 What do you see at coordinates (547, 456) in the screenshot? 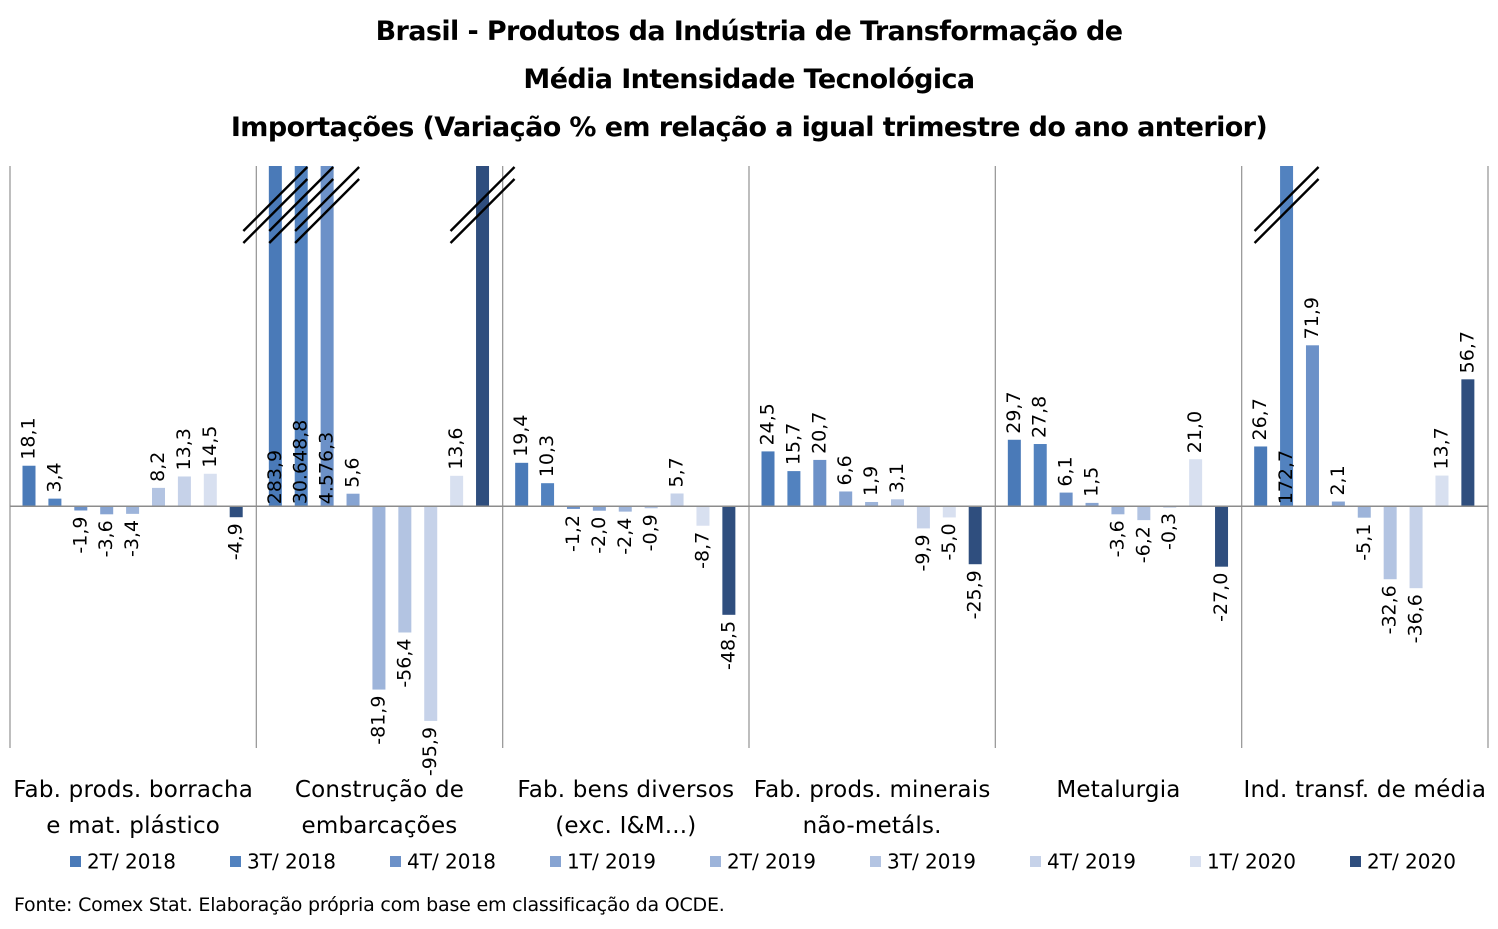
I see `data-label: 10,3` at bounding box center [547, 456].